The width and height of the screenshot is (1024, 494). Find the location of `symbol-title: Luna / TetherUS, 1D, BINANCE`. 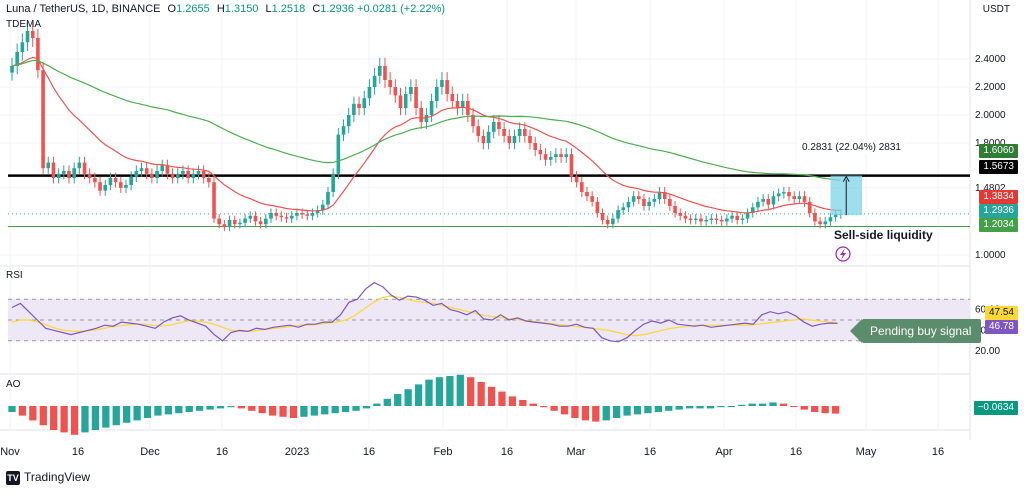

symbol-title: Luna / TetherUS, 1D, BINANCE is located at coordinates (83, 9).